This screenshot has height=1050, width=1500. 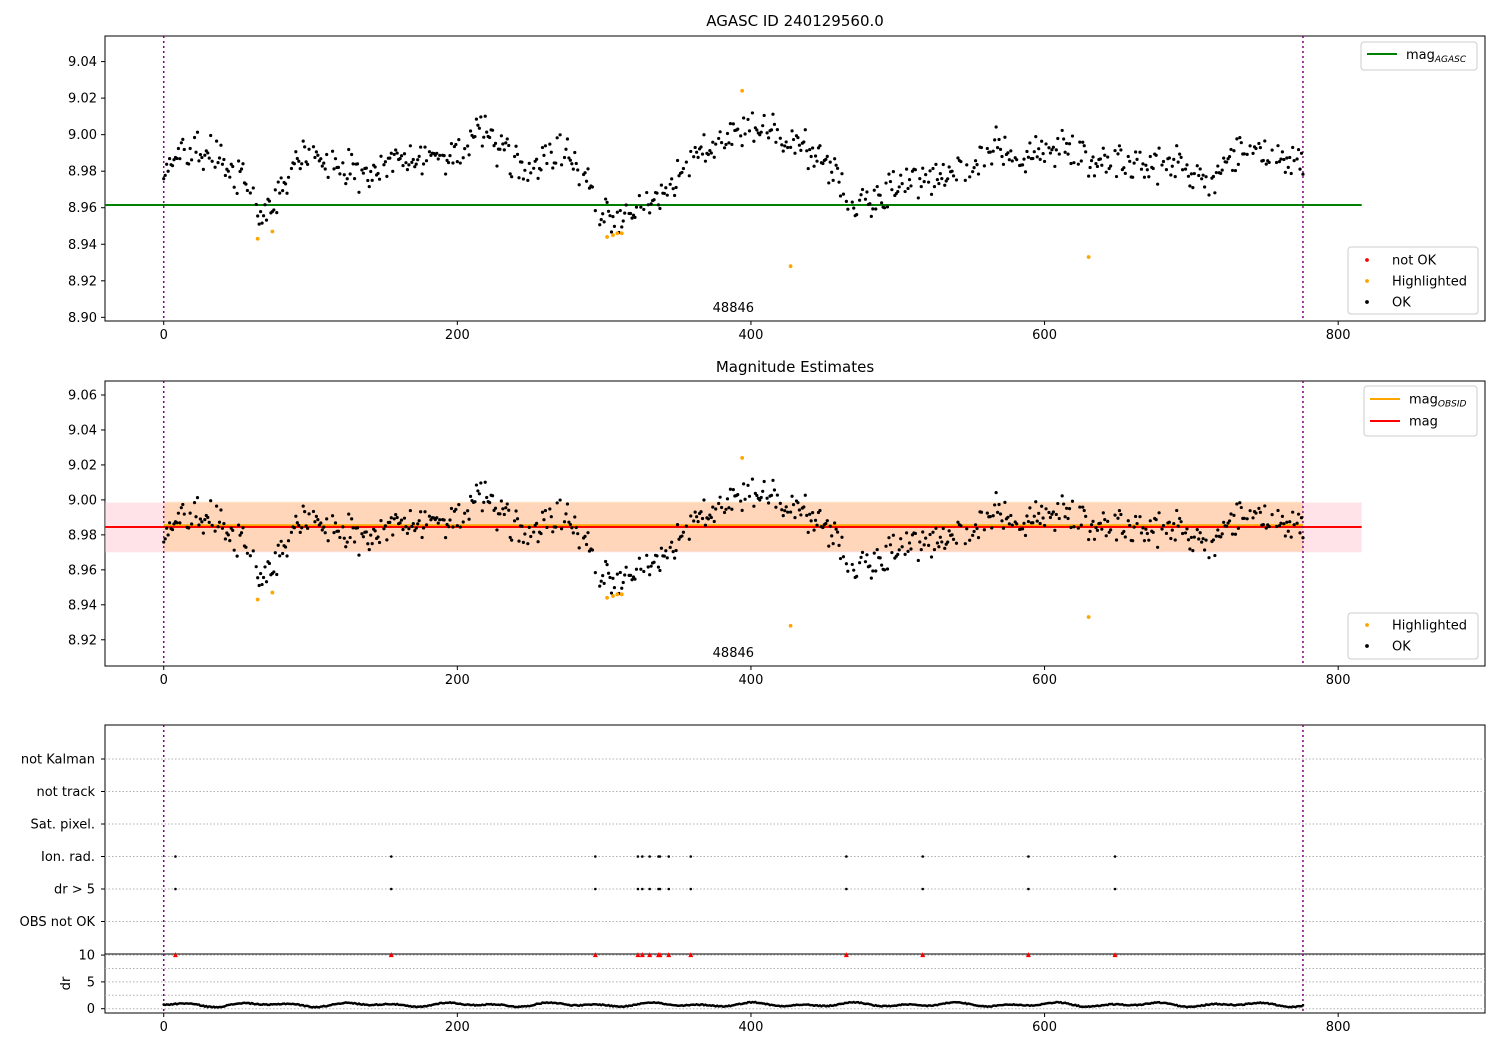 What do you see at coordinates (164, 1027) in the screenshot?
I see `panel-4-x-tick-label: 0` at bounding box center [164, 1027].